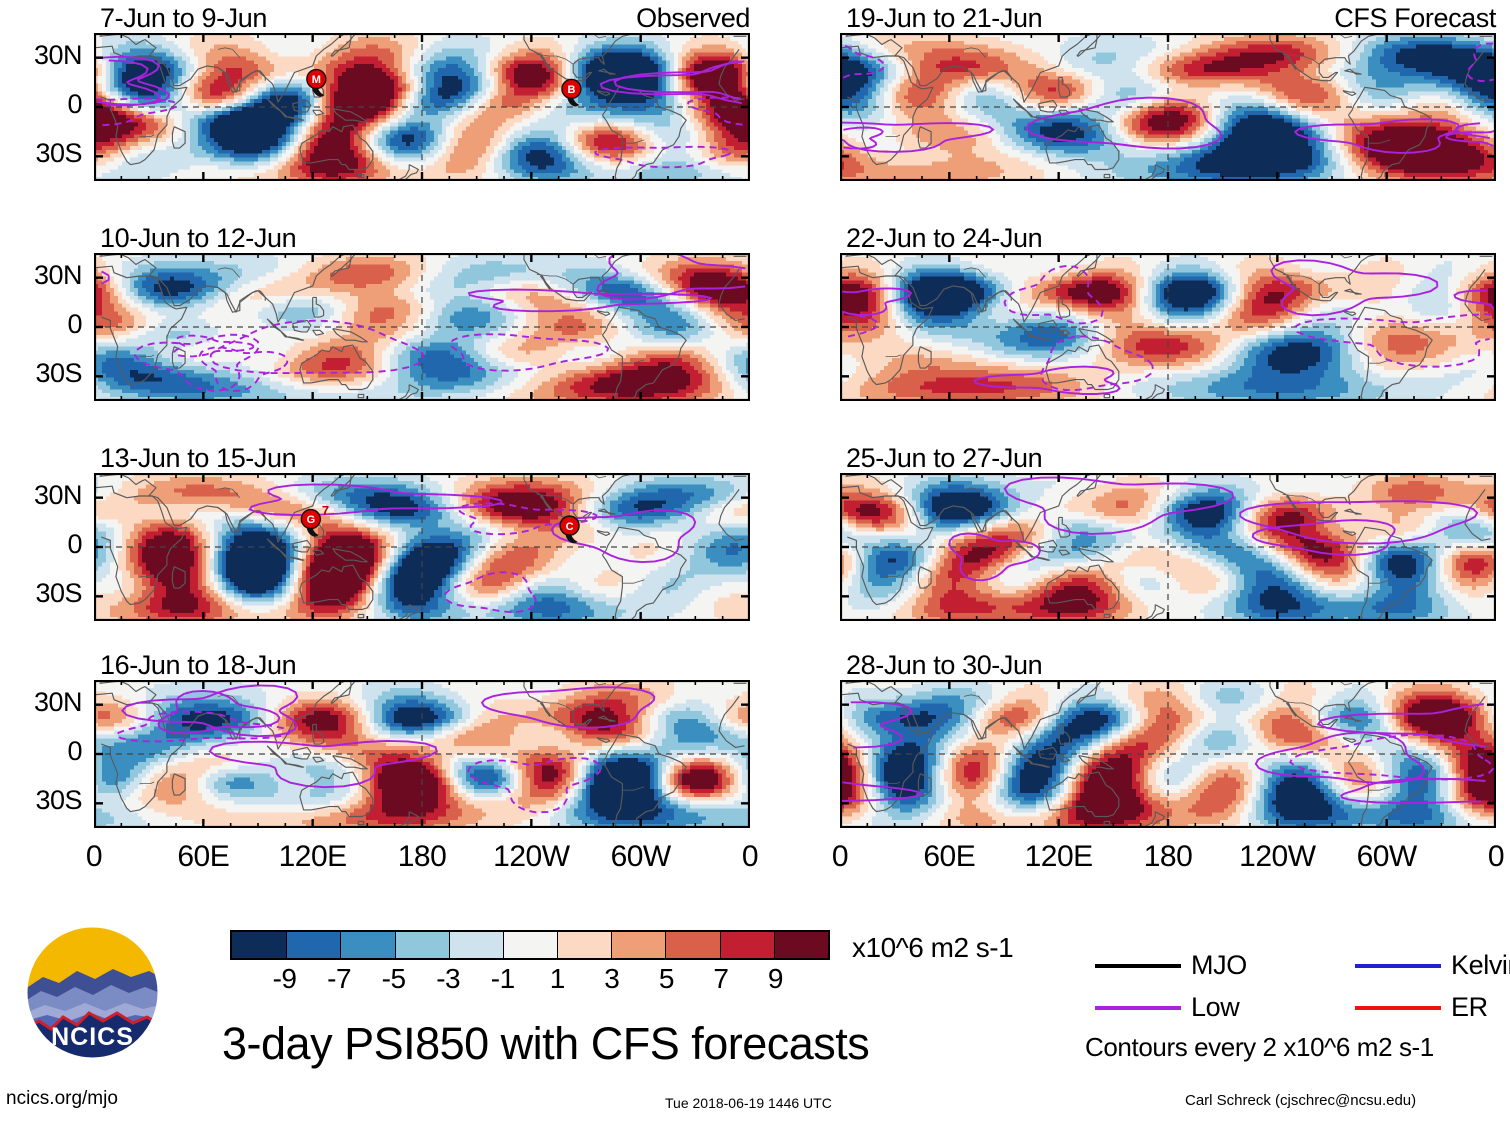  What do you see at coordinates (339, 979) in the screenshot?
I see `colorbar-tick: -7` at bounding box center [339, 979].